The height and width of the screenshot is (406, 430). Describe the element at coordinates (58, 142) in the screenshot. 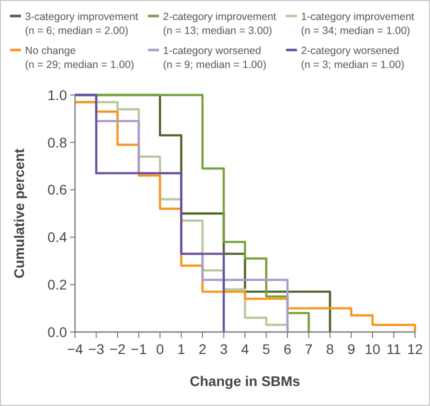

I see `y-tick-label: 0.8` at that location.